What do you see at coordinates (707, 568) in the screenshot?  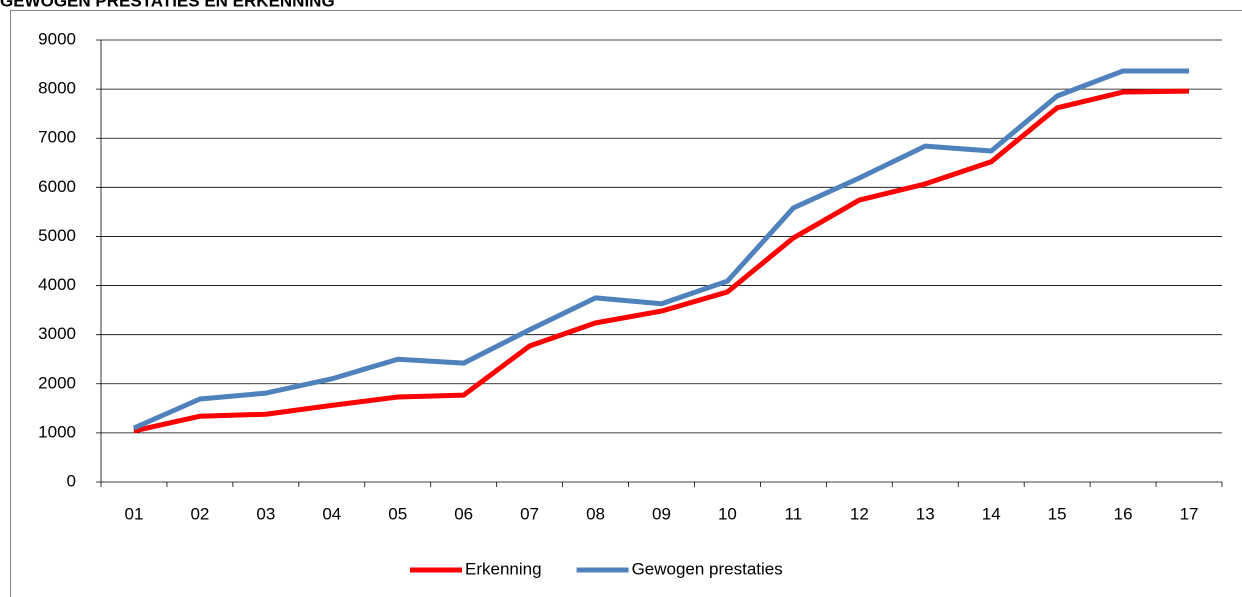 I see `legend-label: Gewogen prestaties` at bounding box center [707, 568].